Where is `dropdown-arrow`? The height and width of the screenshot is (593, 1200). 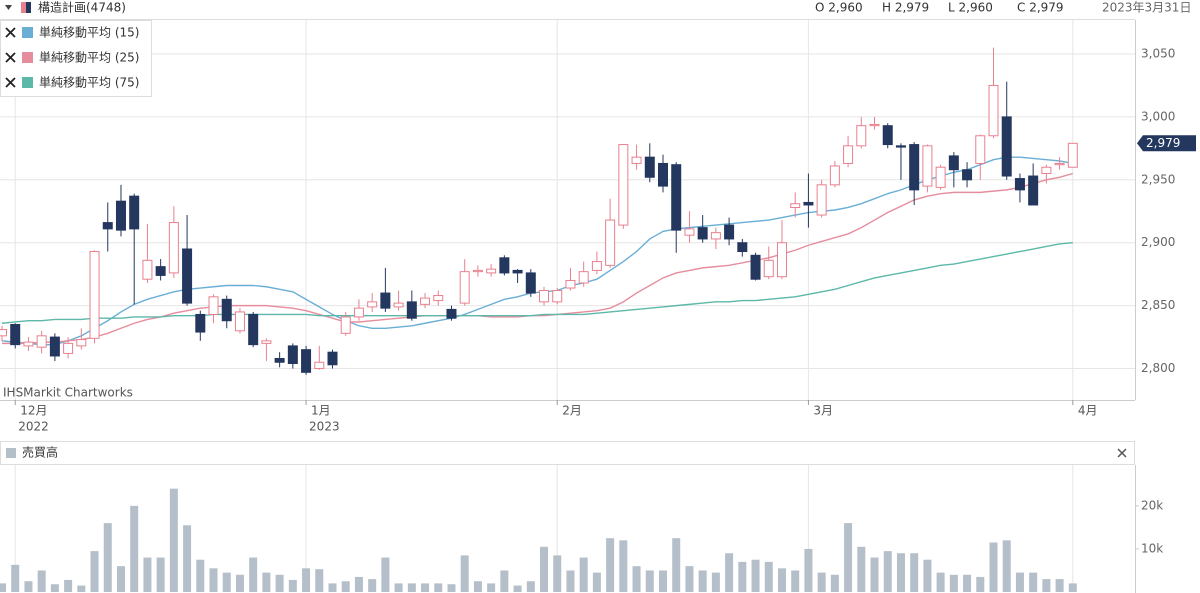
dropdown-arrow is located at coordinates (8, 7).